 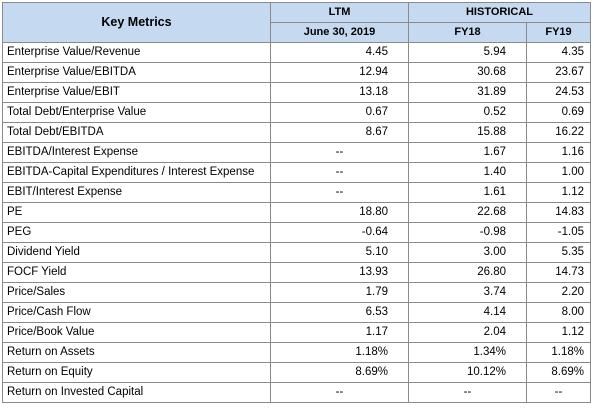 I want to click on fy18-value-cell: 4.14, so click(x=467, y=312).